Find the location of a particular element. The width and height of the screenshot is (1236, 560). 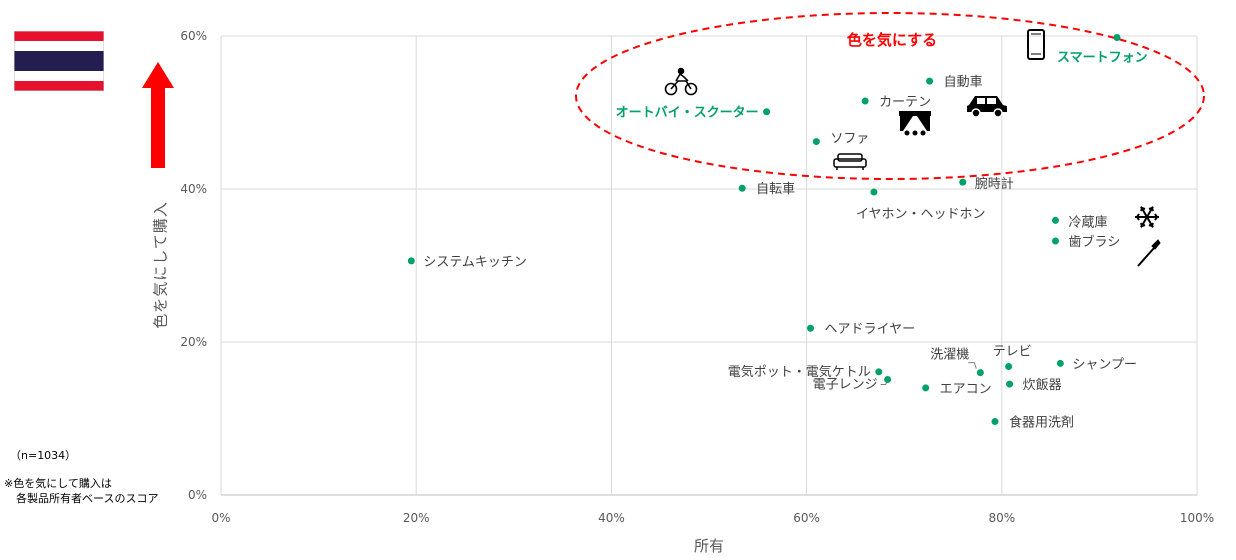

point-label: 自転車 is located at coordinates (775, 189).